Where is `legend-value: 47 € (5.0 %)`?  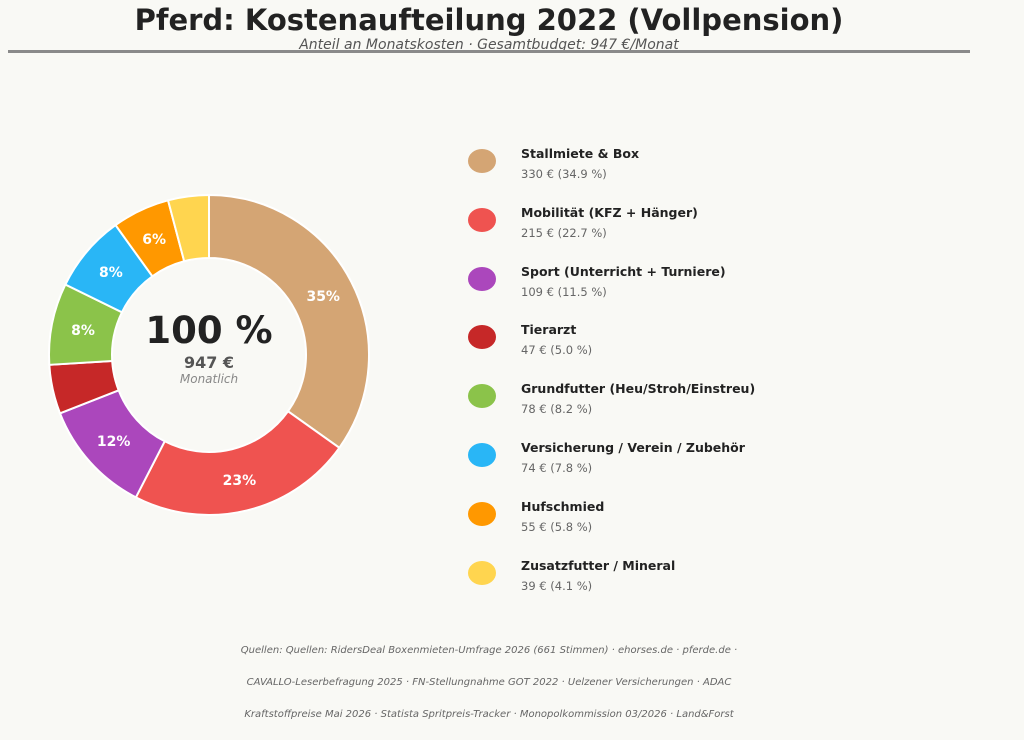
legend-value: 47 € (5.0 %) is located at coordinates (557, 350).